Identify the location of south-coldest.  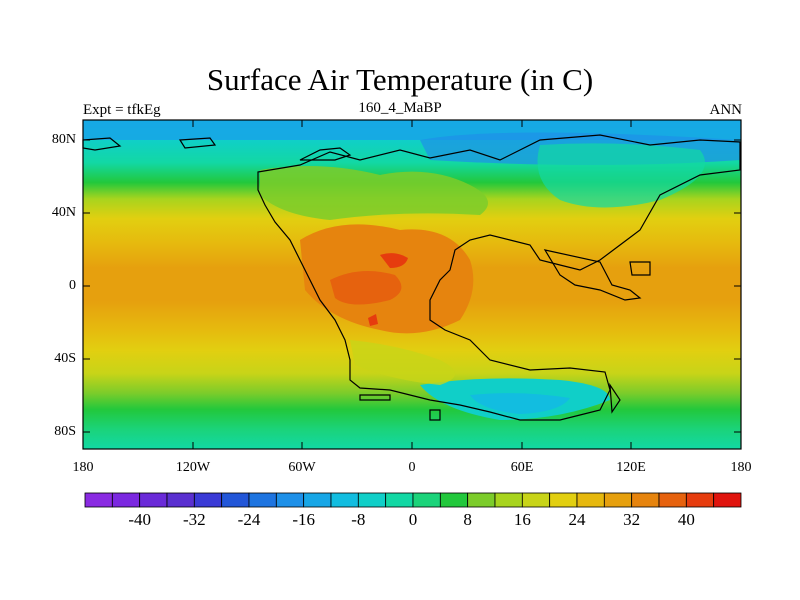
(520, 403).